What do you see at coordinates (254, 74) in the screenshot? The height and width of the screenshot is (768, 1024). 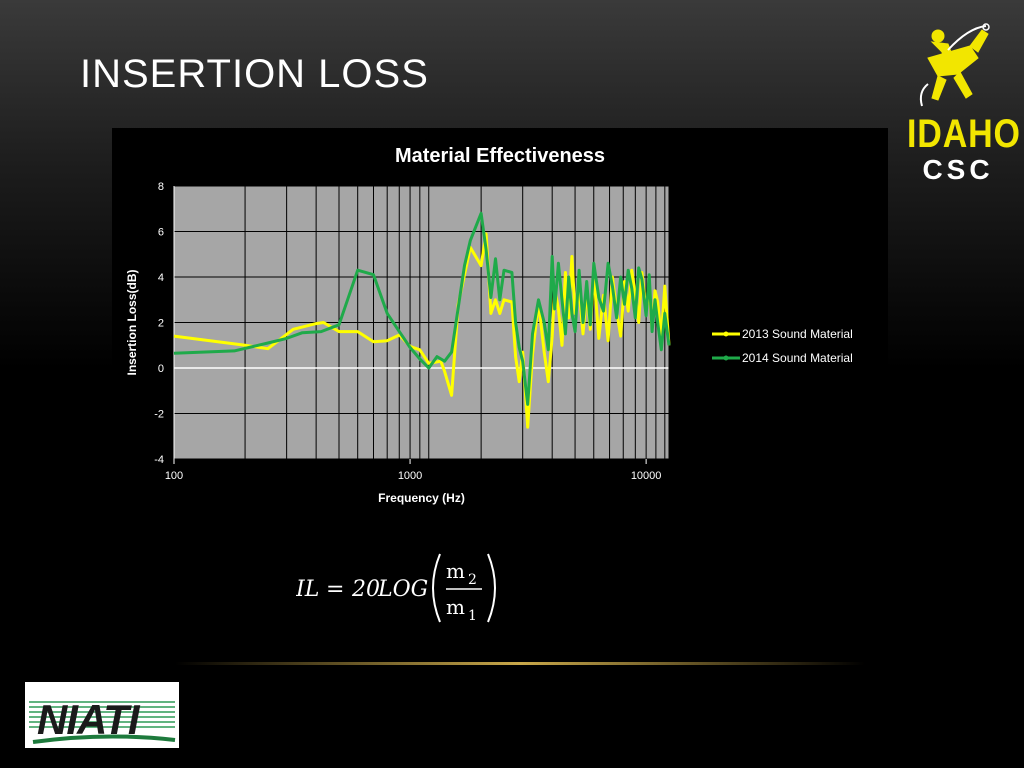 I see `slide-title: INSERTION LOSS` at bounding box center [254, 74].